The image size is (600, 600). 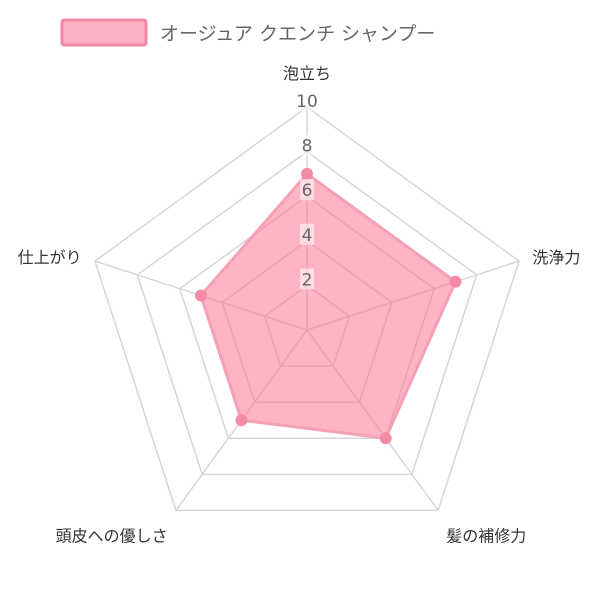 I want to click on axis-label-3: 髪の補修力, so click(x=486, y=536).